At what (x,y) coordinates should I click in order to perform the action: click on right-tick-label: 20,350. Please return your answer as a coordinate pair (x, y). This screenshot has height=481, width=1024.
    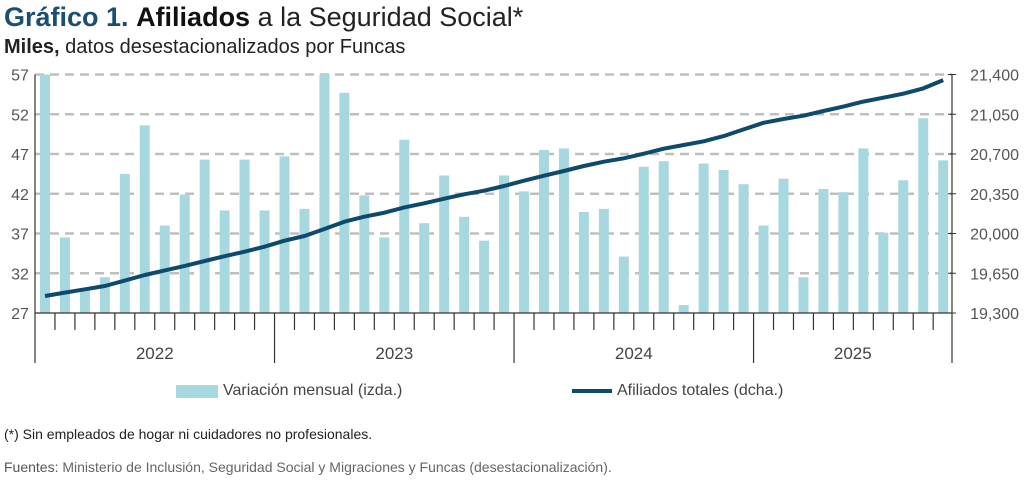
    Looking at the image, I should click on (994, 195).